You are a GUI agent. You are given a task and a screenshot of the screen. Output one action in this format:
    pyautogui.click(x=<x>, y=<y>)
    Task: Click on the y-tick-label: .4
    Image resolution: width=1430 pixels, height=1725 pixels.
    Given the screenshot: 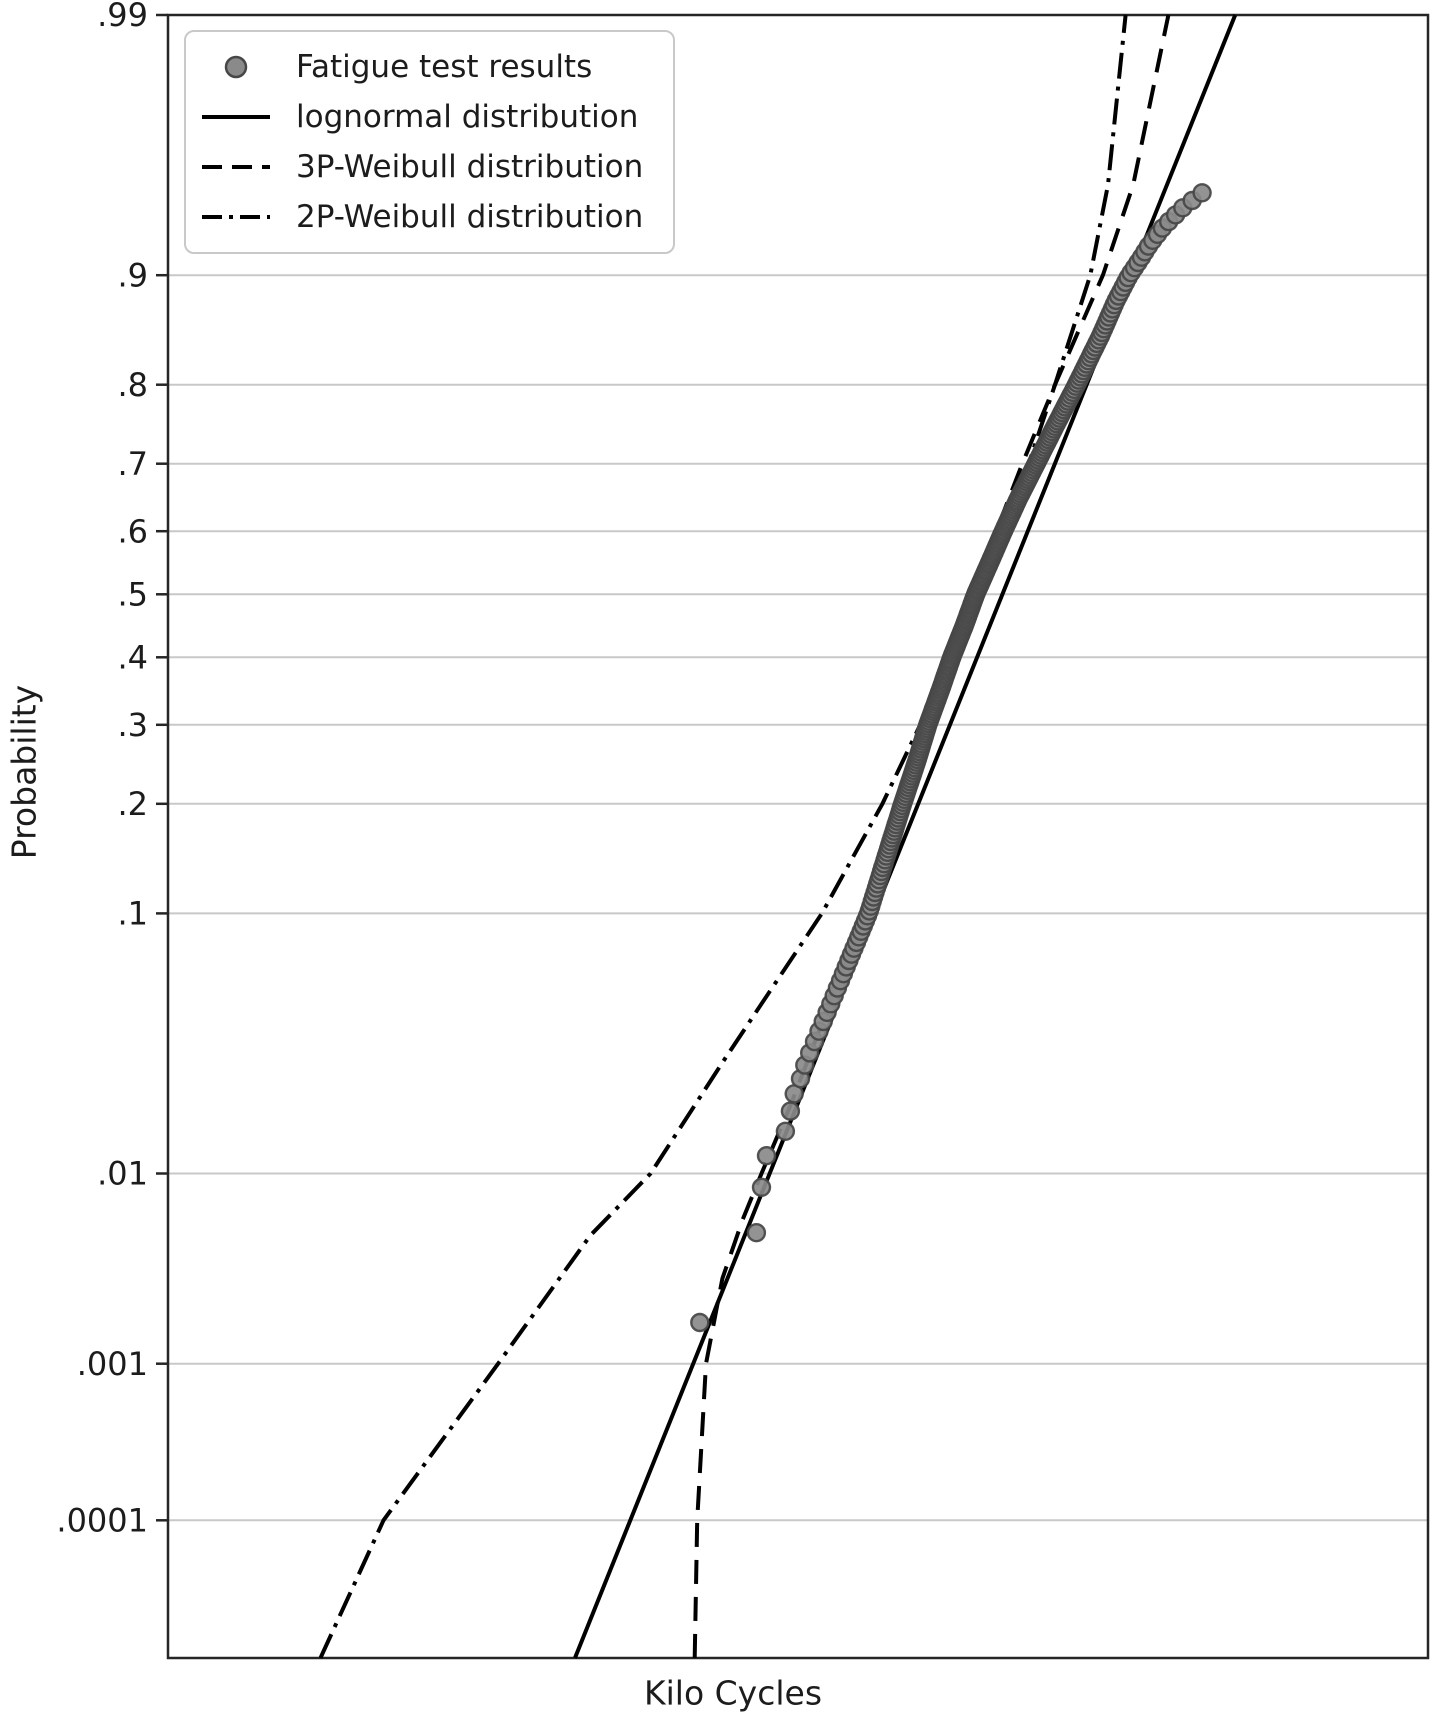 What is the action you would take?
    pyautogui.click(x=132, y=658)
    